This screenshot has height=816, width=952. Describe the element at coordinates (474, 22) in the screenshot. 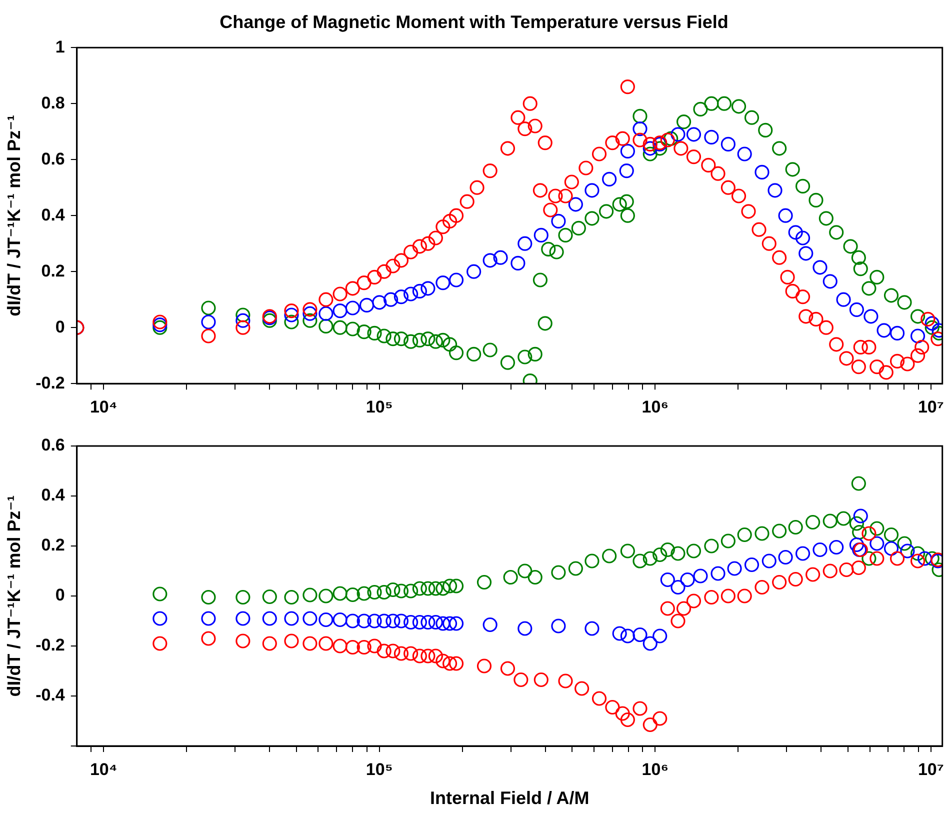

I see `chart-title: Change of Magnetic Moment with Temperature versus Field` at that location.